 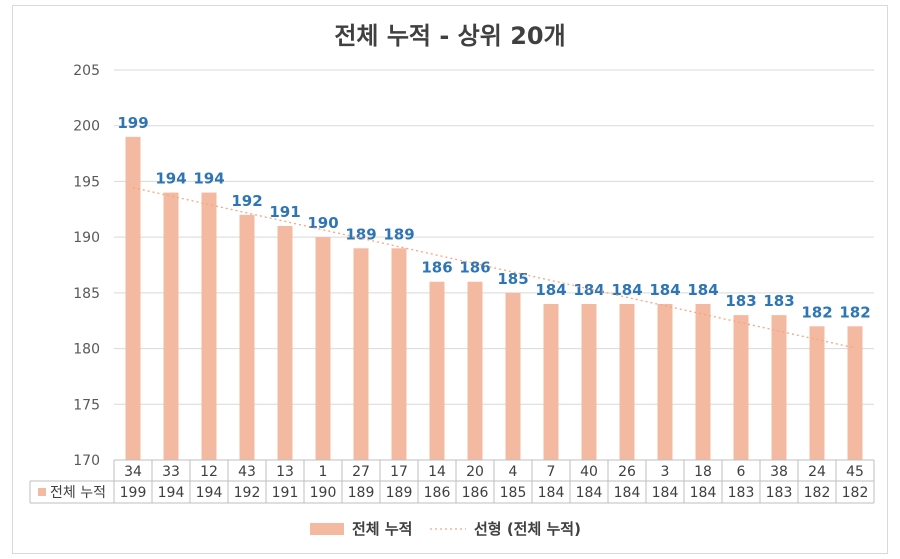 I want to click on category-label: 7, so click(x=551, y=472).